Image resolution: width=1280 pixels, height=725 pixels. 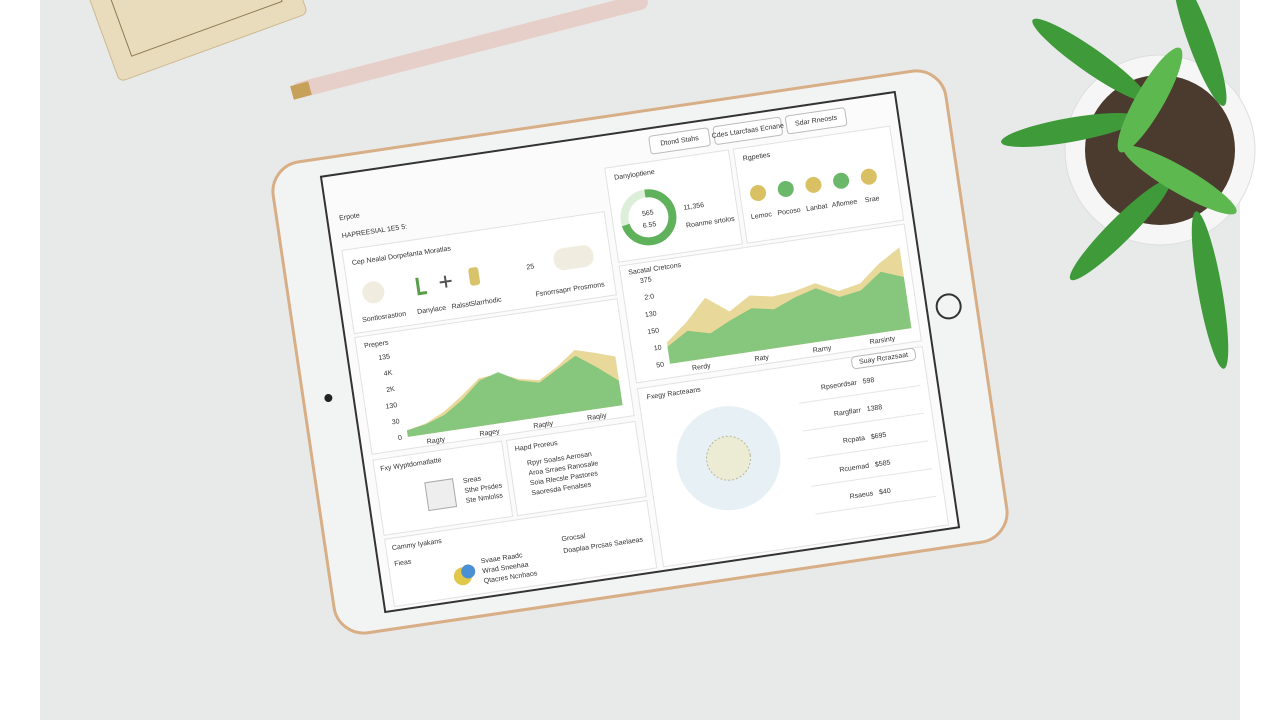 What do you see at coordinates (793, 457) in the screenshot?
I see `fxegy-box` at bounding box center [793, 457].